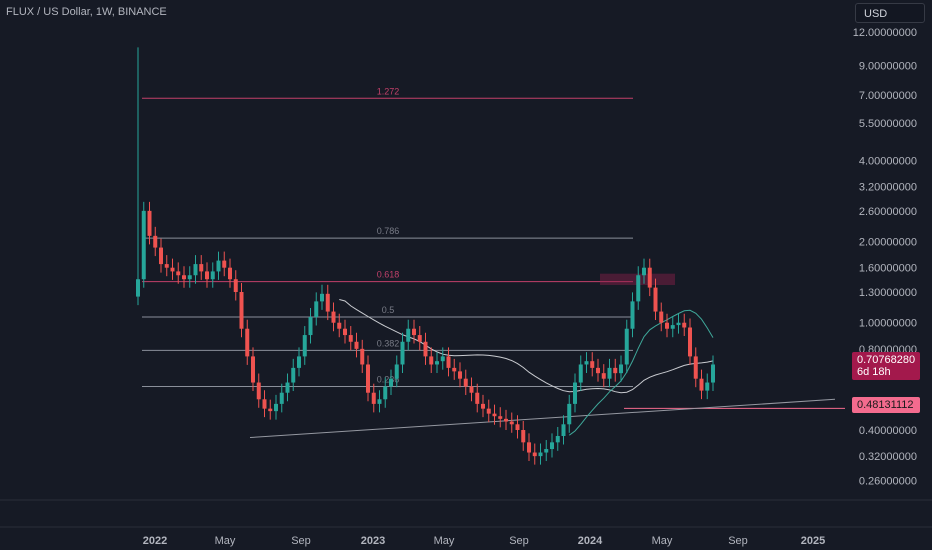 Image resolution: width=932 pixels, height=550 pixels. I want to click on price-tick-label: 7.00000000, so click(888, 96).